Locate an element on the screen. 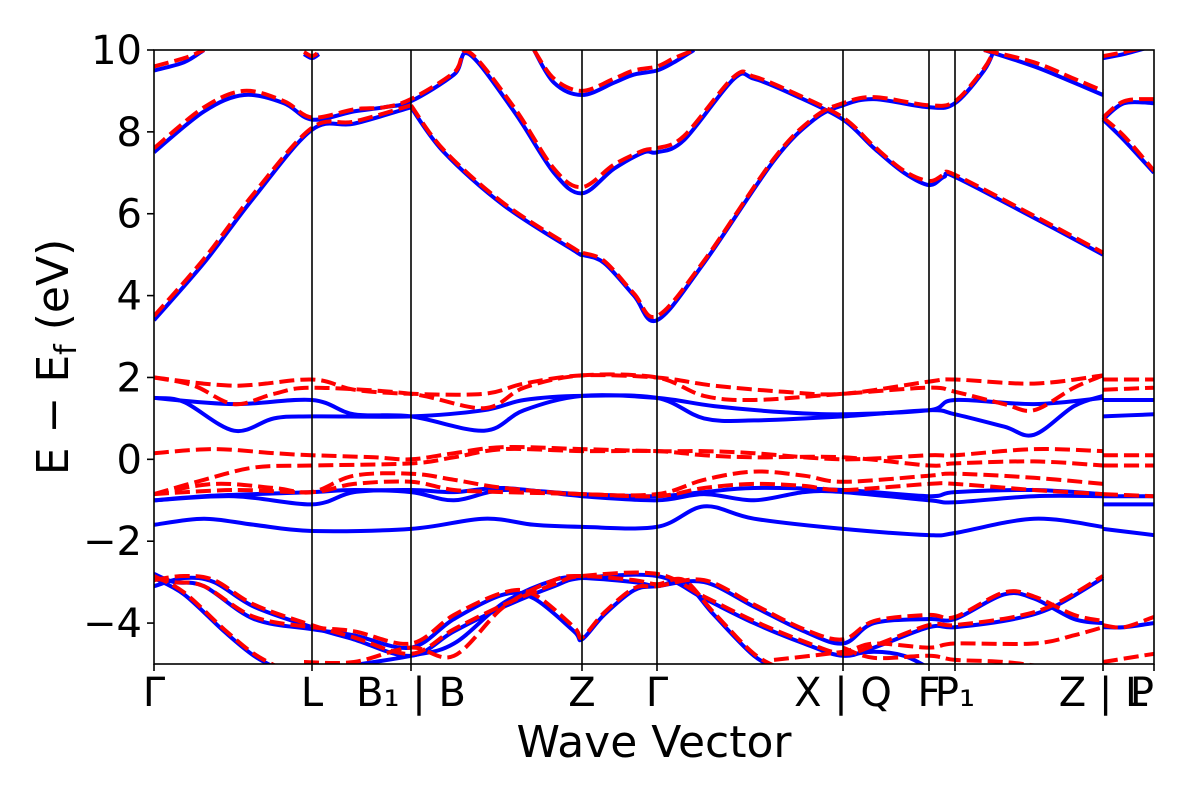 The width and height of the screenshot is (1200, 800). x-tick-label: B₁ | B is located at coordinates (411, 693).